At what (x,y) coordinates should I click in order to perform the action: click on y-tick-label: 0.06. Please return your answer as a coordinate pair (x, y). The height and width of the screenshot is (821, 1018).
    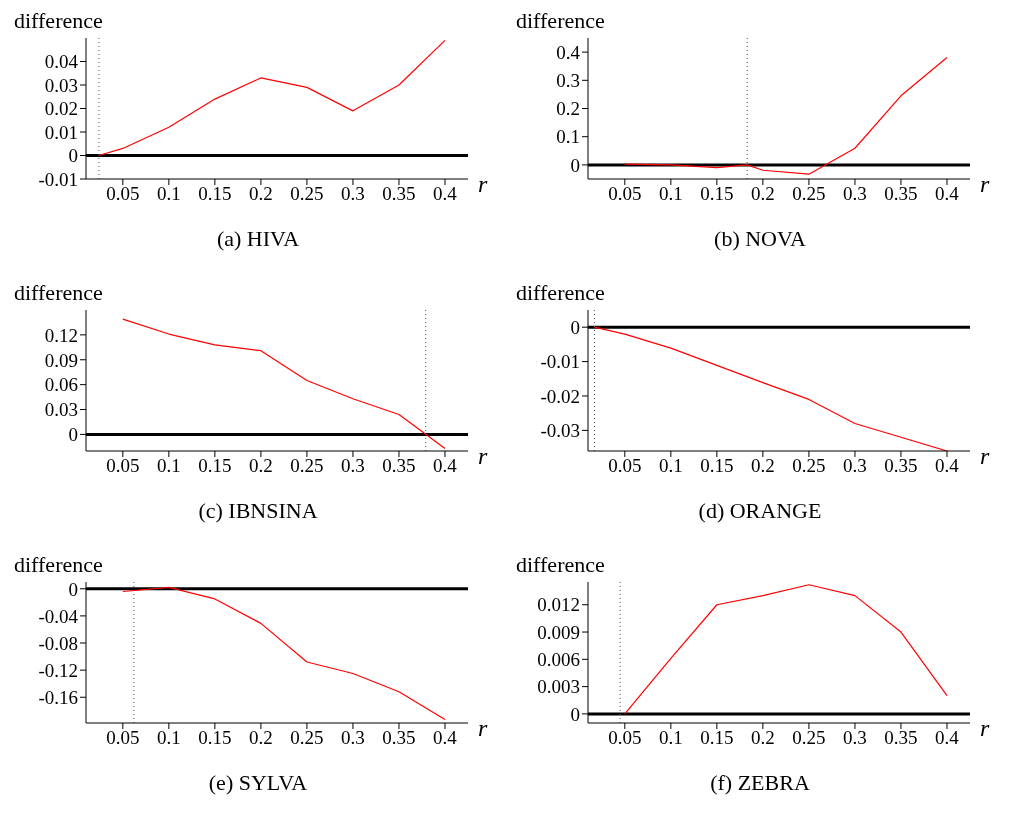
    Looking at the image, I should click on (61, 385).